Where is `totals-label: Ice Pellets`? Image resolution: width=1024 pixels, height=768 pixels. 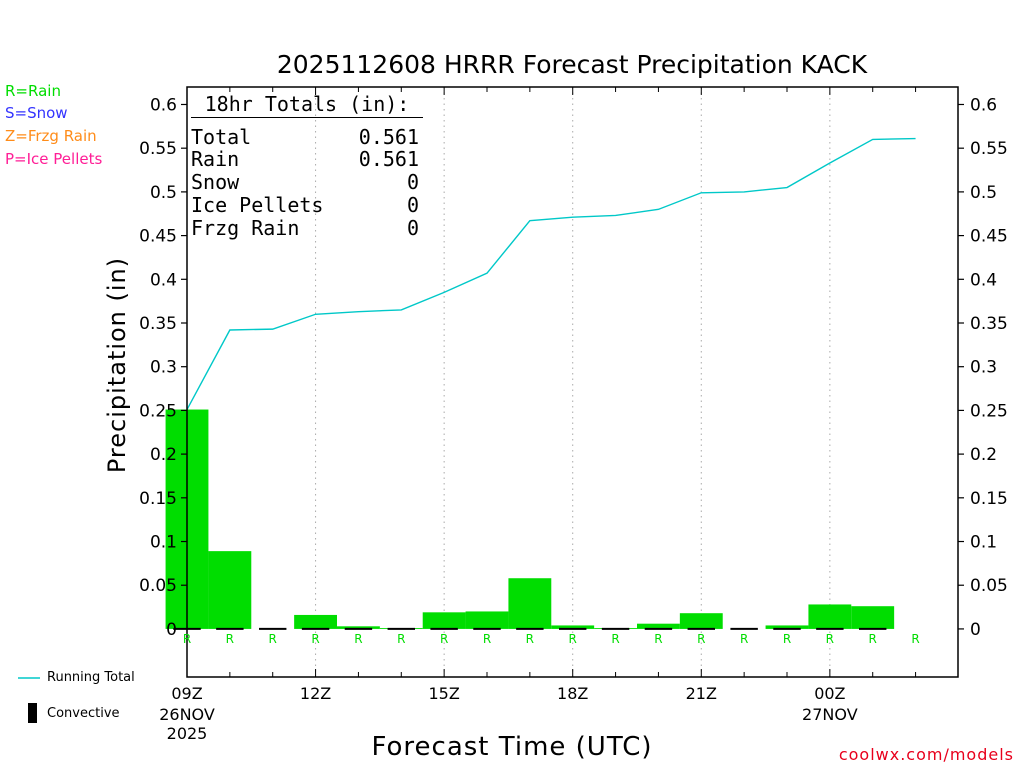 totals-label: Ice Pellets is located at coordinates (257, 205).